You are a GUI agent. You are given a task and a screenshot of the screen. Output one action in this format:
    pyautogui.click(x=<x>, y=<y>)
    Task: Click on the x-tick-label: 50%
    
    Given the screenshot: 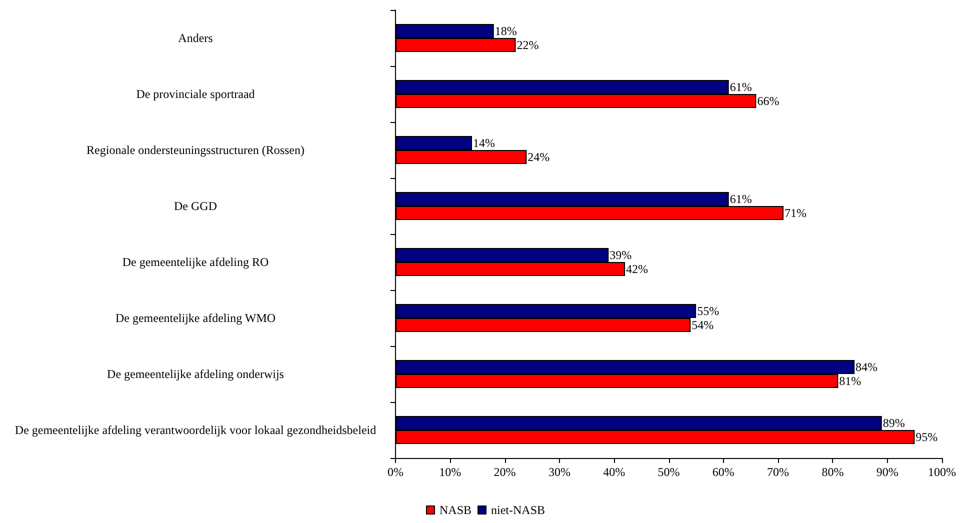 What is the action you would take?
    pyautogui.click(x=669, y=472)
    